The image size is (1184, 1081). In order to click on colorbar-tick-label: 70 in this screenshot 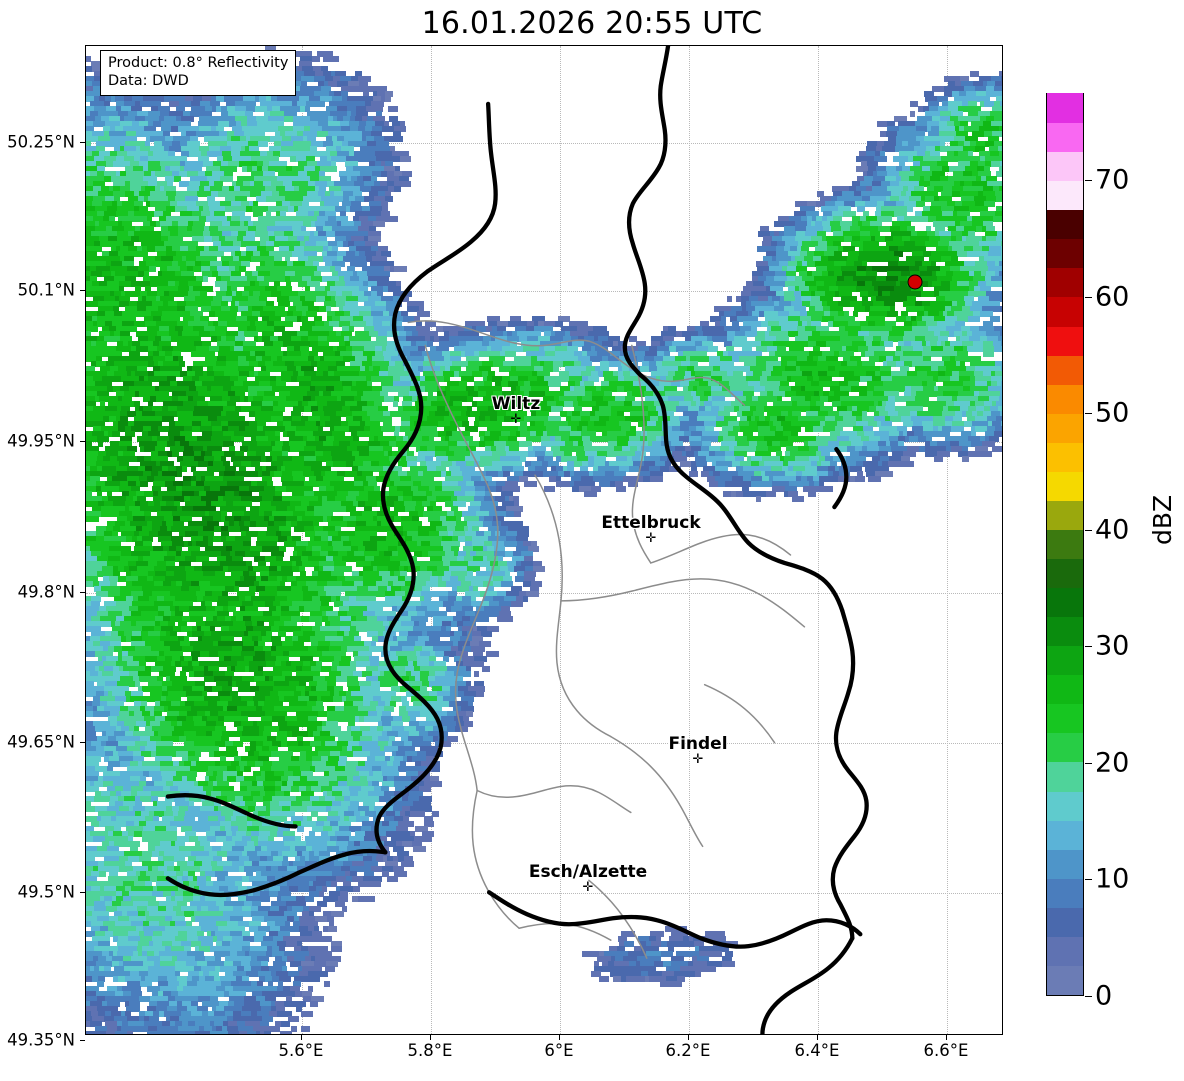, I will do `click(1112, 180)`.